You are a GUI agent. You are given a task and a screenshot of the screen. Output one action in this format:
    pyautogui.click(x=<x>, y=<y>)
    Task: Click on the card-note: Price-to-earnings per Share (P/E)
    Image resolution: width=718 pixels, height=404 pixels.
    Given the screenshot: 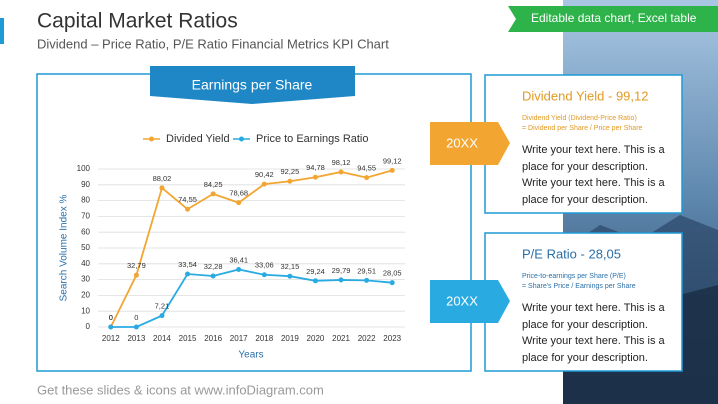 What is the action you would take?
    pyautogui.click(x=574, y=276)
    